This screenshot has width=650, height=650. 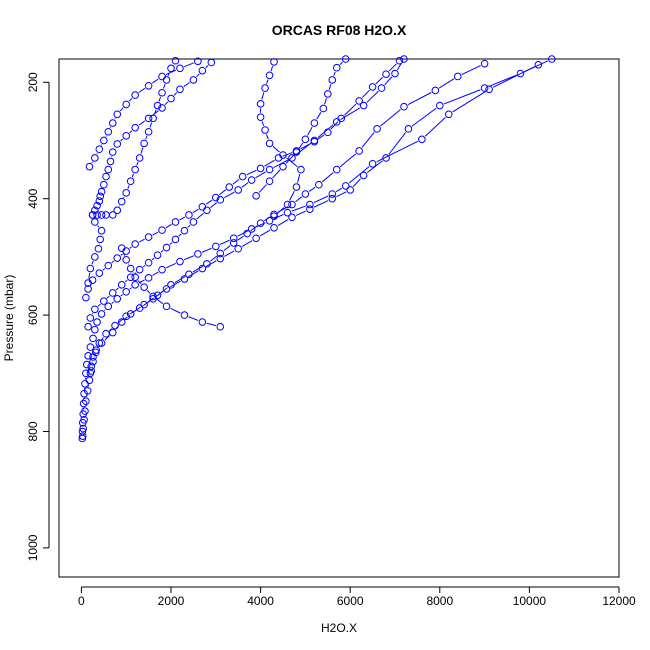 I want to click on x-tick-label: 12000, so click(x=619, y=601).